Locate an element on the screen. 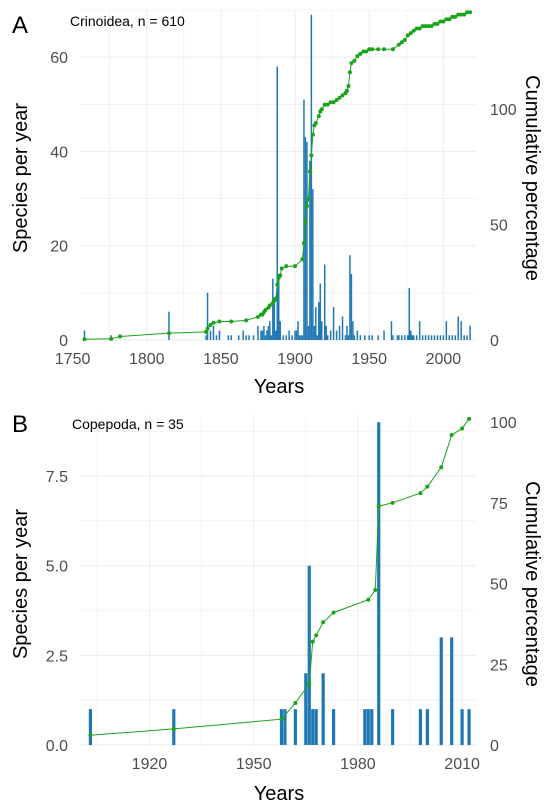 The height and width of the screenshot is (811, 550). y2-tick-label: 100 is located at coordinates (503, 423).